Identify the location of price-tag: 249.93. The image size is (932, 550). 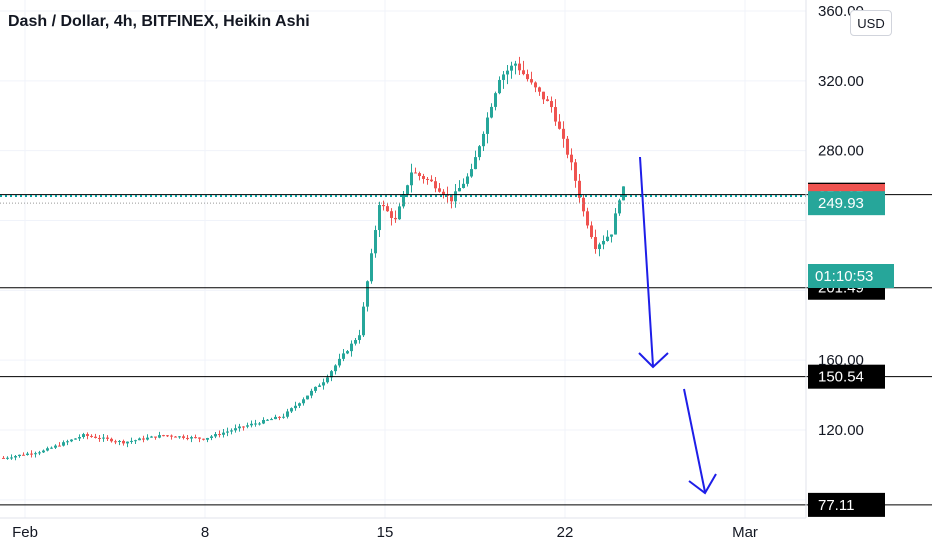
(846, 203).